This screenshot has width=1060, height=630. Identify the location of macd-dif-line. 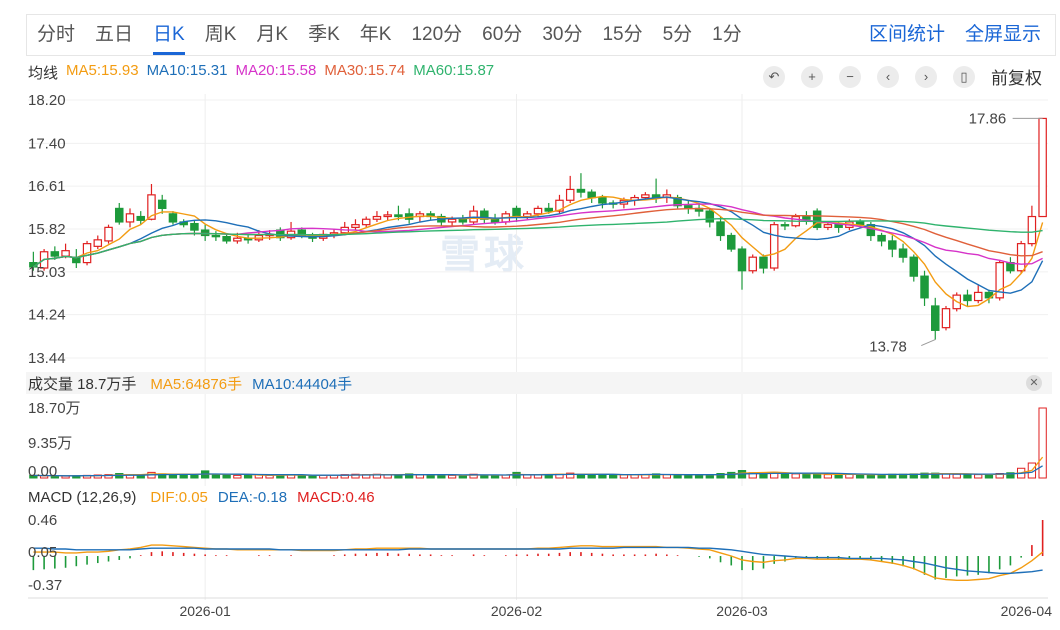
(538, 562).